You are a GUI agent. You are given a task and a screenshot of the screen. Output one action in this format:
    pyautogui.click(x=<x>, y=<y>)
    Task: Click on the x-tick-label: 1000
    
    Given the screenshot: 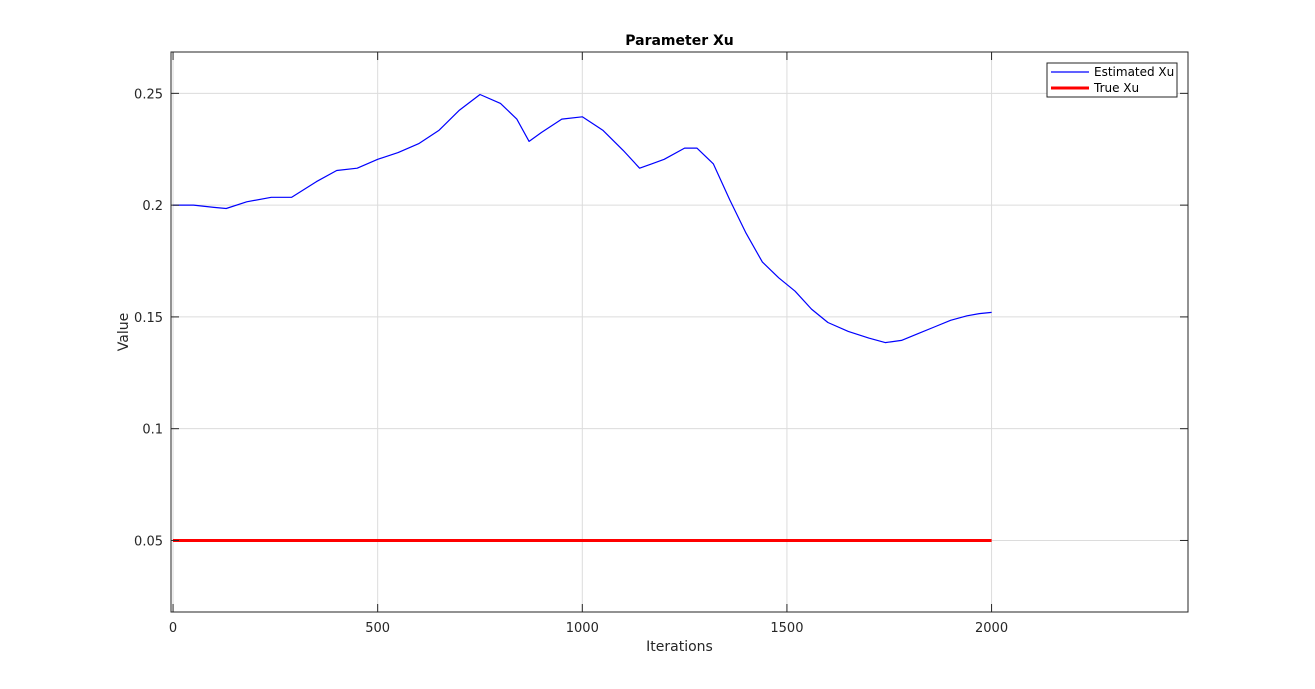 What is the action you would take?
    pyautogui.click(x=582, y=628)
    